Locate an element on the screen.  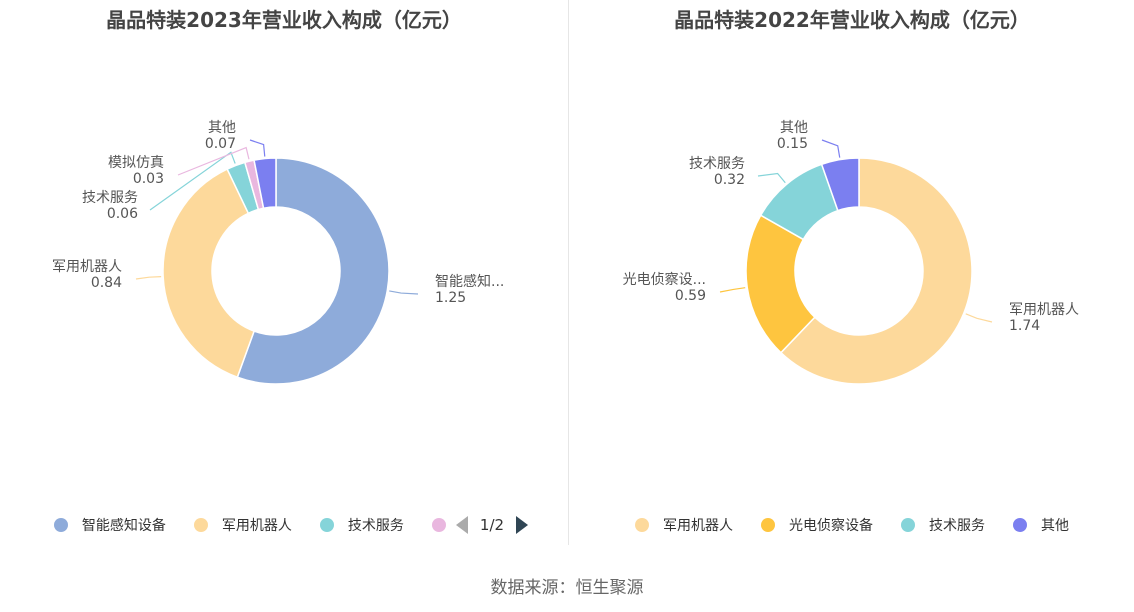
pager-page-indicator: 1/2 is located at coordinates (492, 525).